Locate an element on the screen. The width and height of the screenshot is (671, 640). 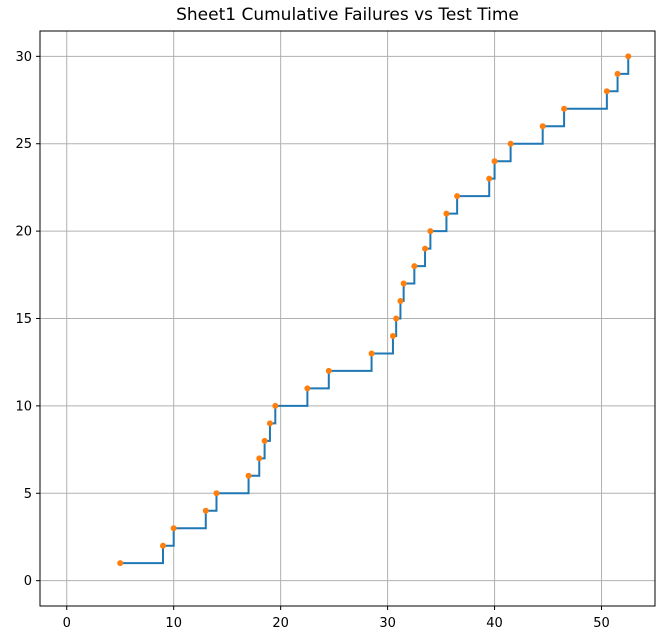
y-tick-label: 20 is located at coordinates (23, 232).